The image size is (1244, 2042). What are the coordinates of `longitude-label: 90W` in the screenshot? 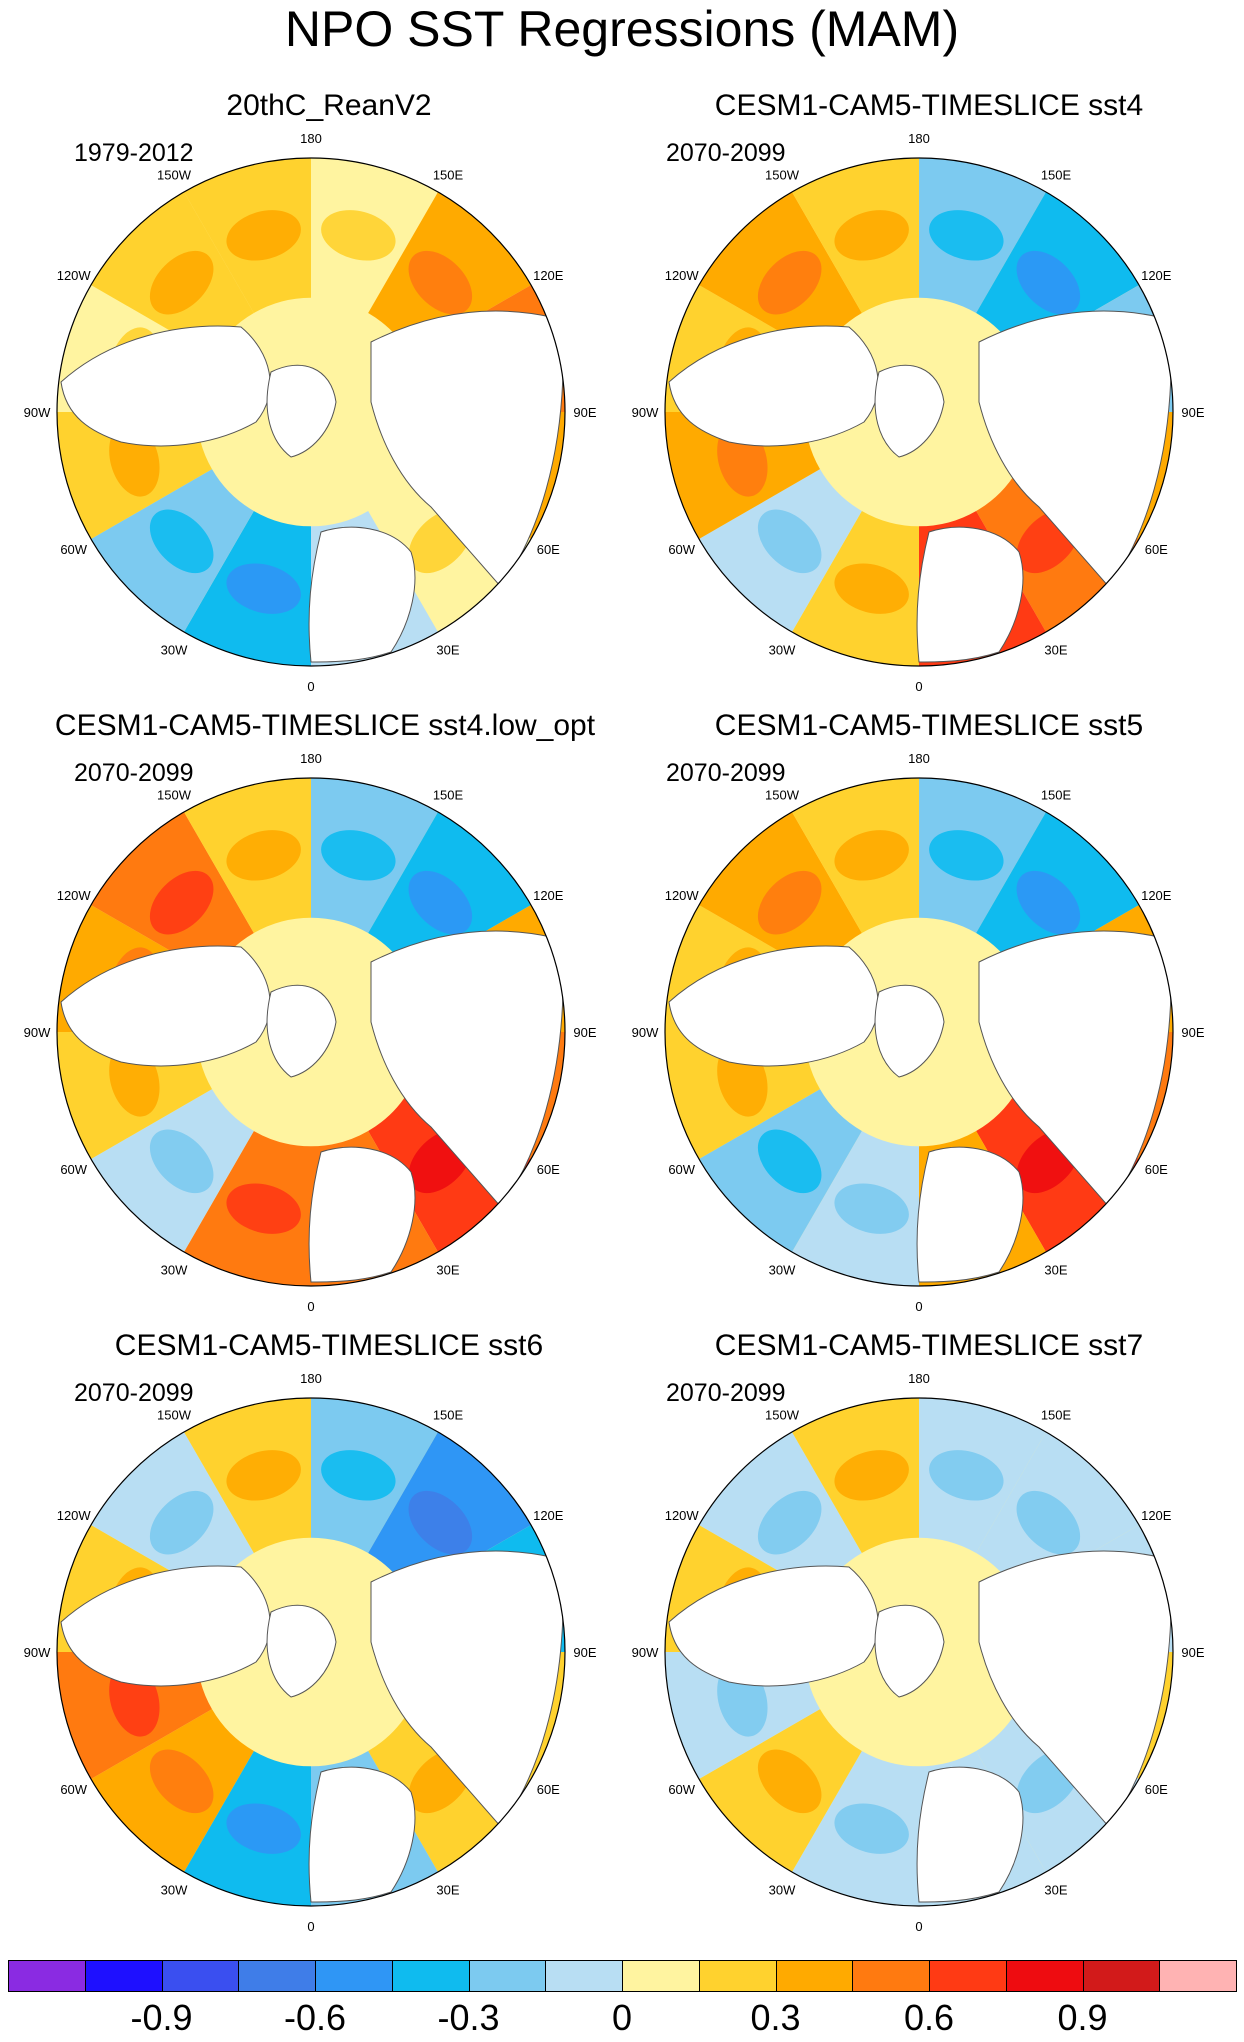 It's located at (37, 412).